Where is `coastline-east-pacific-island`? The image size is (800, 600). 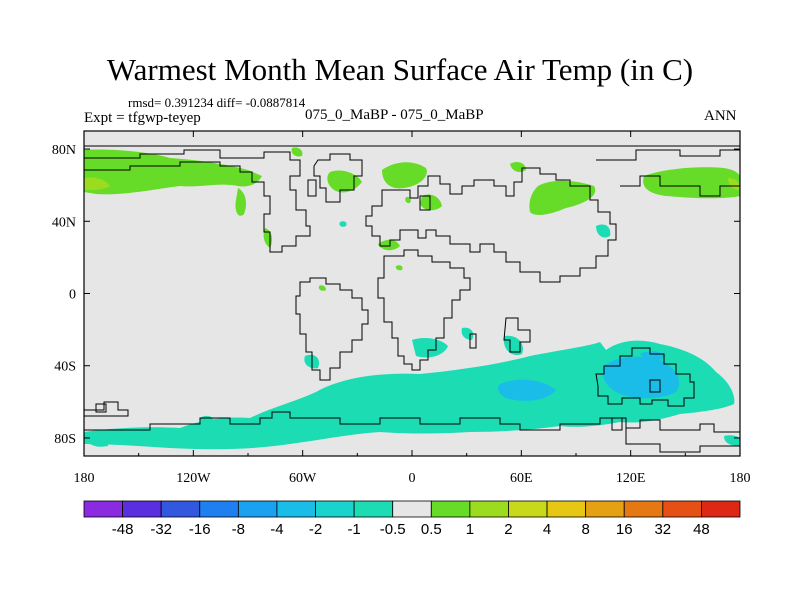
coastline-east-pacific-island is located at coordinates (101, 408).